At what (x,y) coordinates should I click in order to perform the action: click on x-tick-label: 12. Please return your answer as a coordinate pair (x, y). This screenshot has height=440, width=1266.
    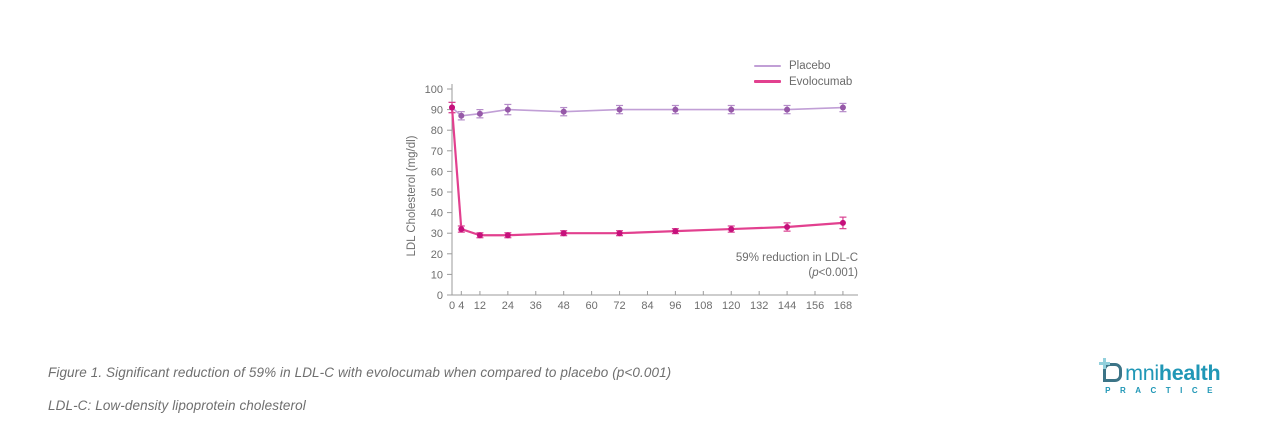
    Looking at the image, I should click on (480, 306).